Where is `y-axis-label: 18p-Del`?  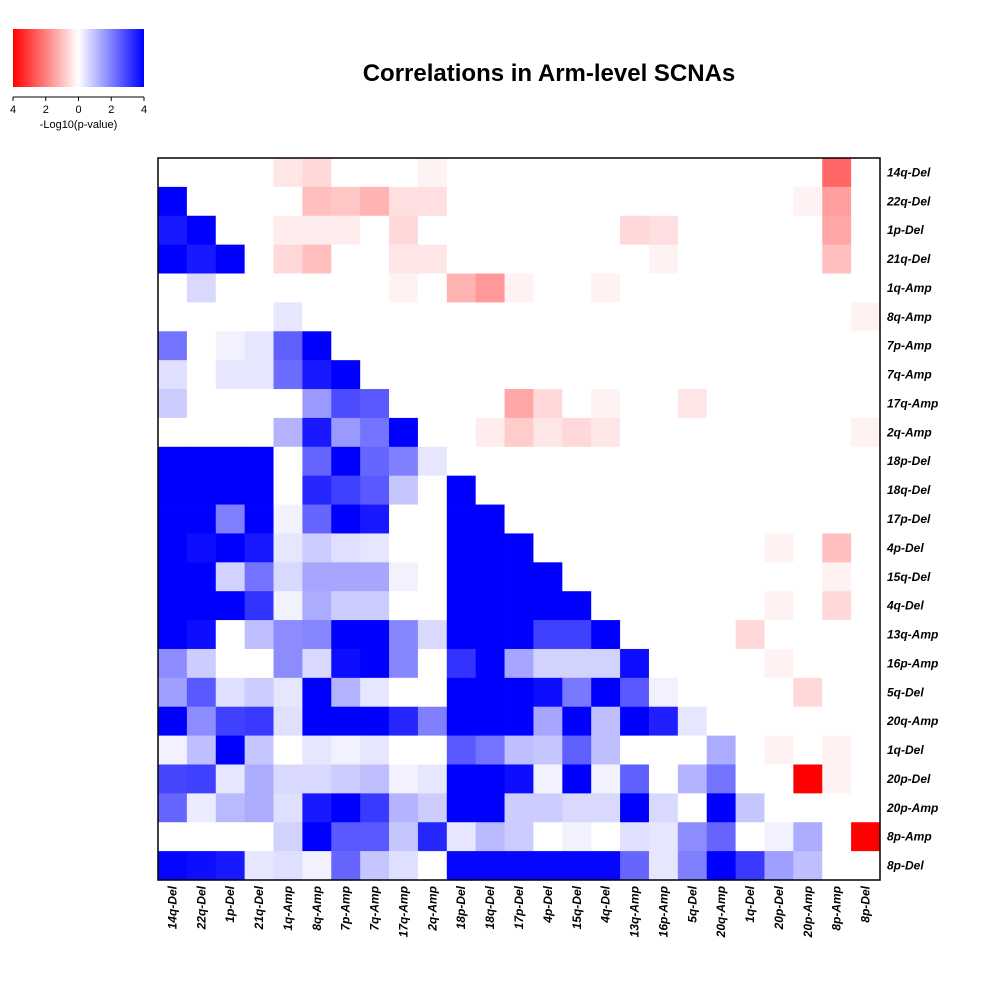 y-axis-label: 18p-Del is located at coordinates (909, 461).